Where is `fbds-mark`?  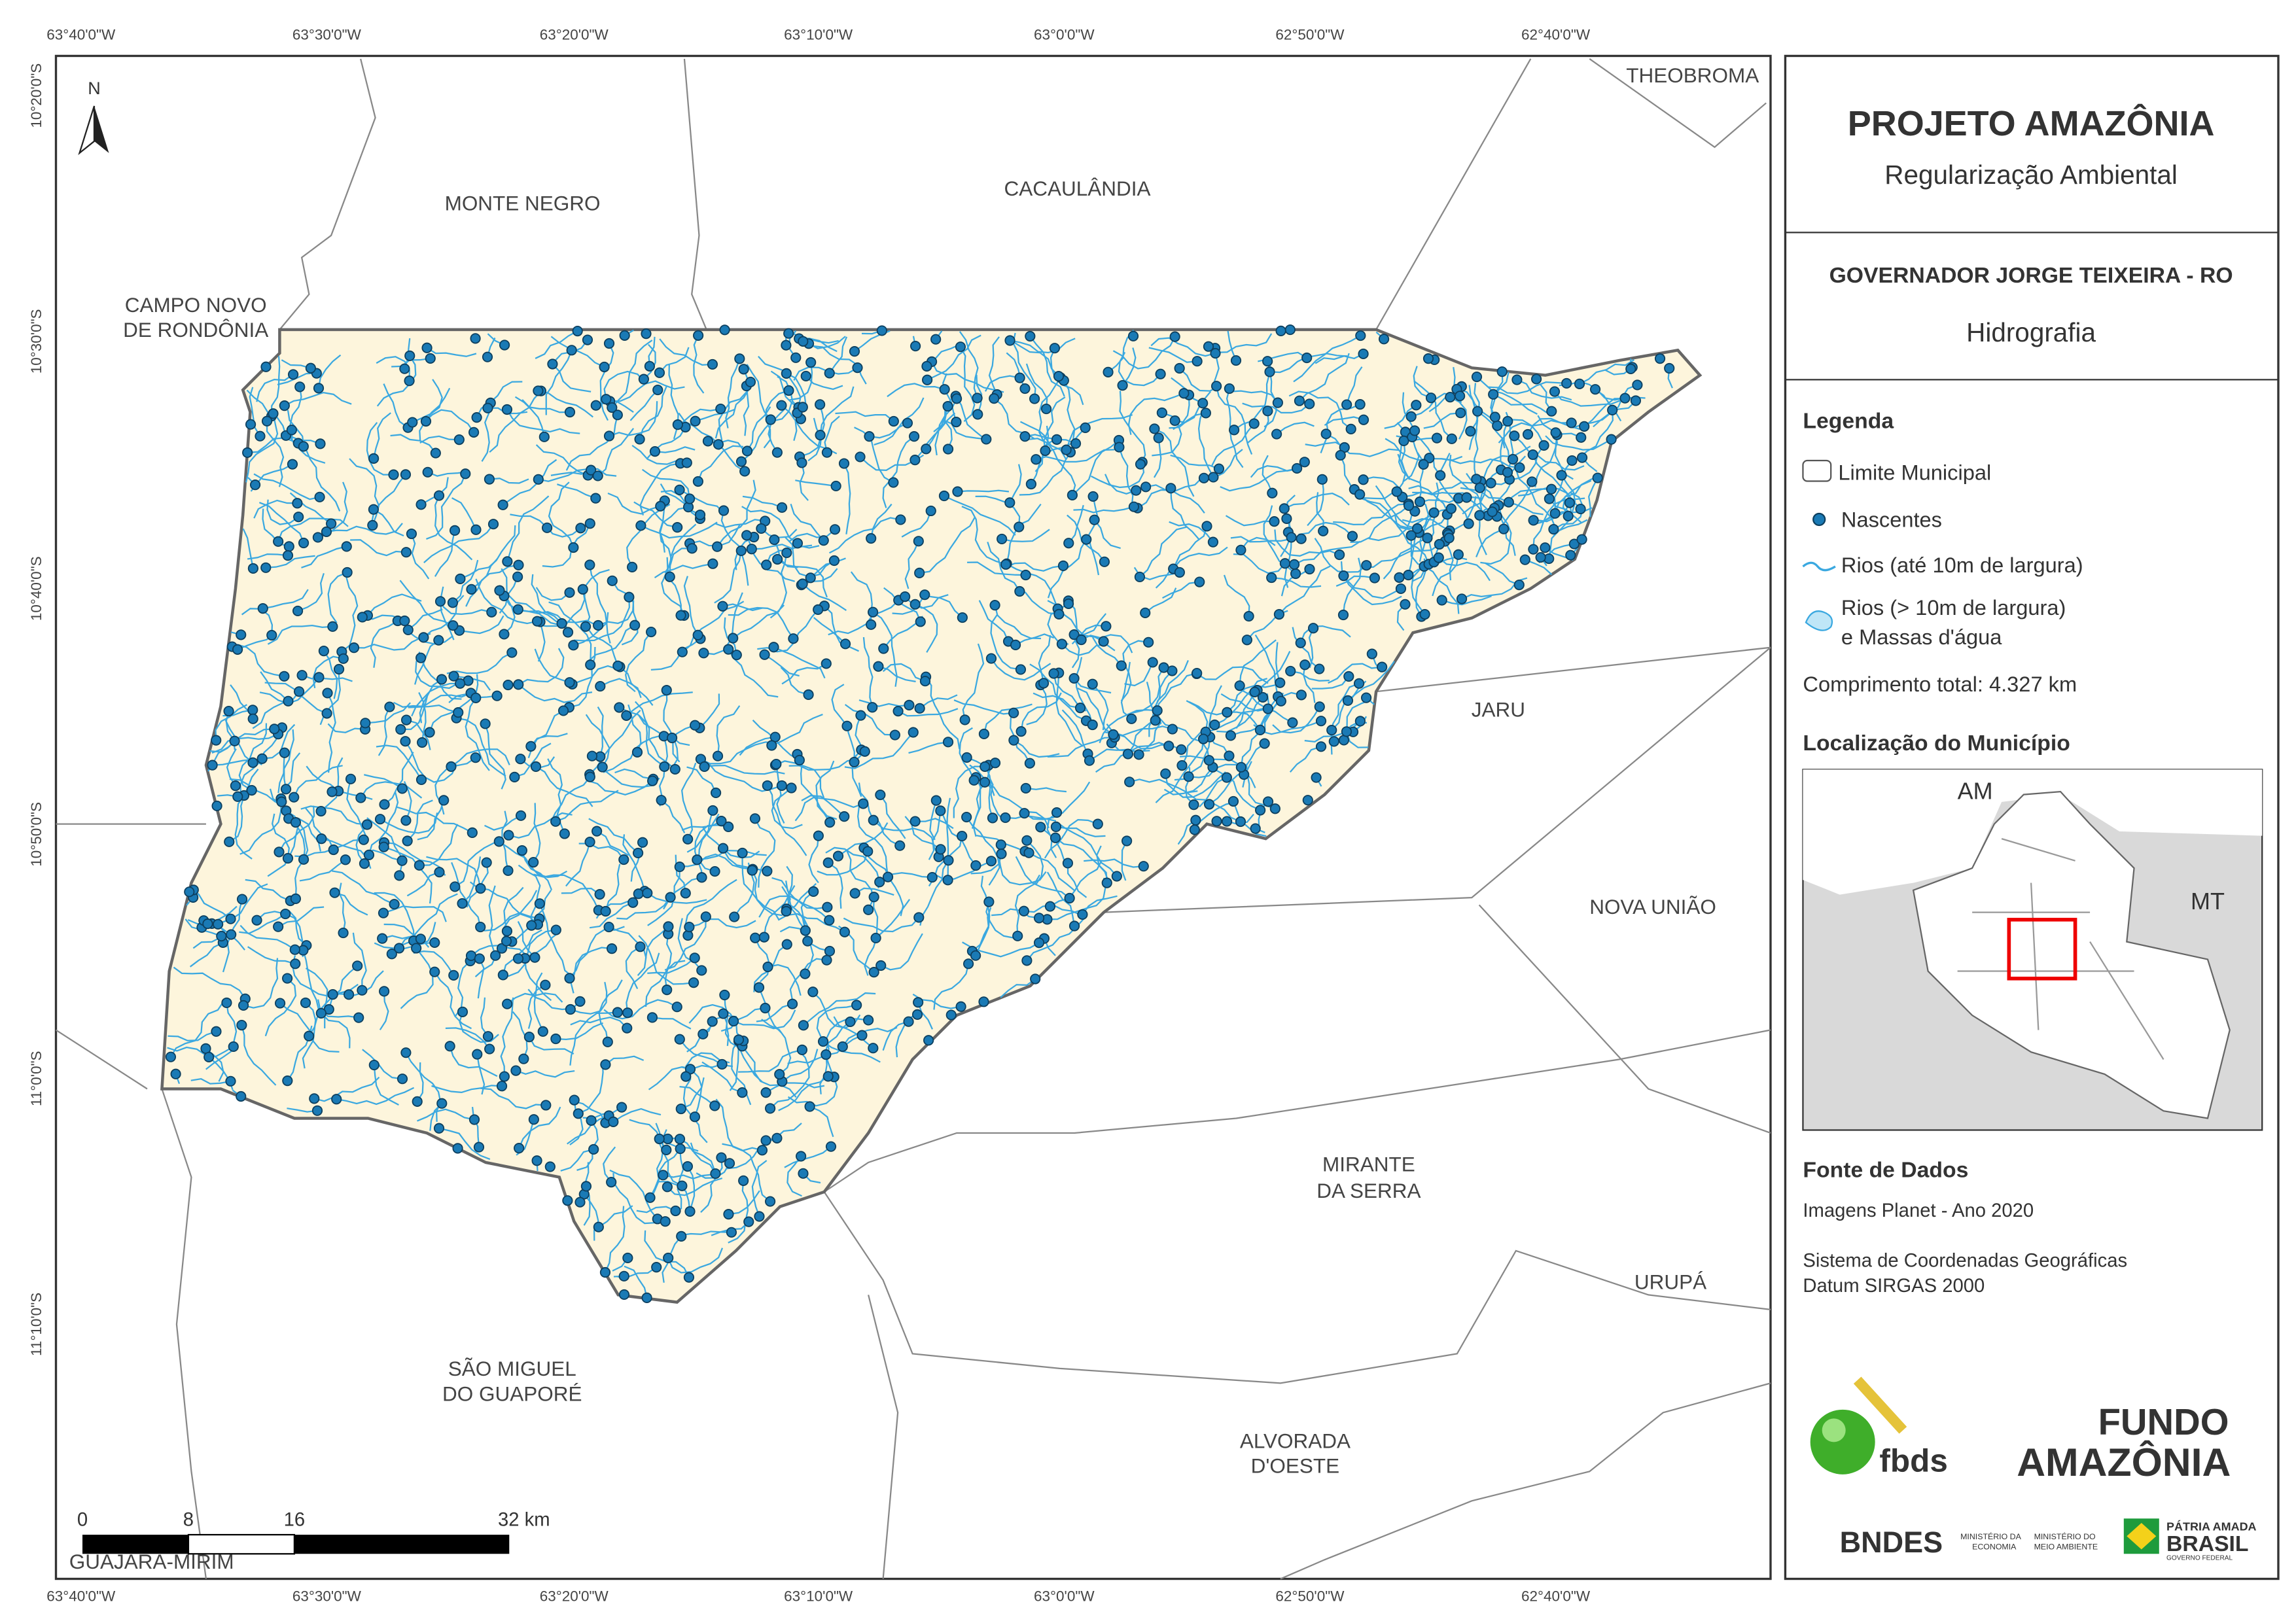 fbds-mark is located at coordinates (1842, 1442).